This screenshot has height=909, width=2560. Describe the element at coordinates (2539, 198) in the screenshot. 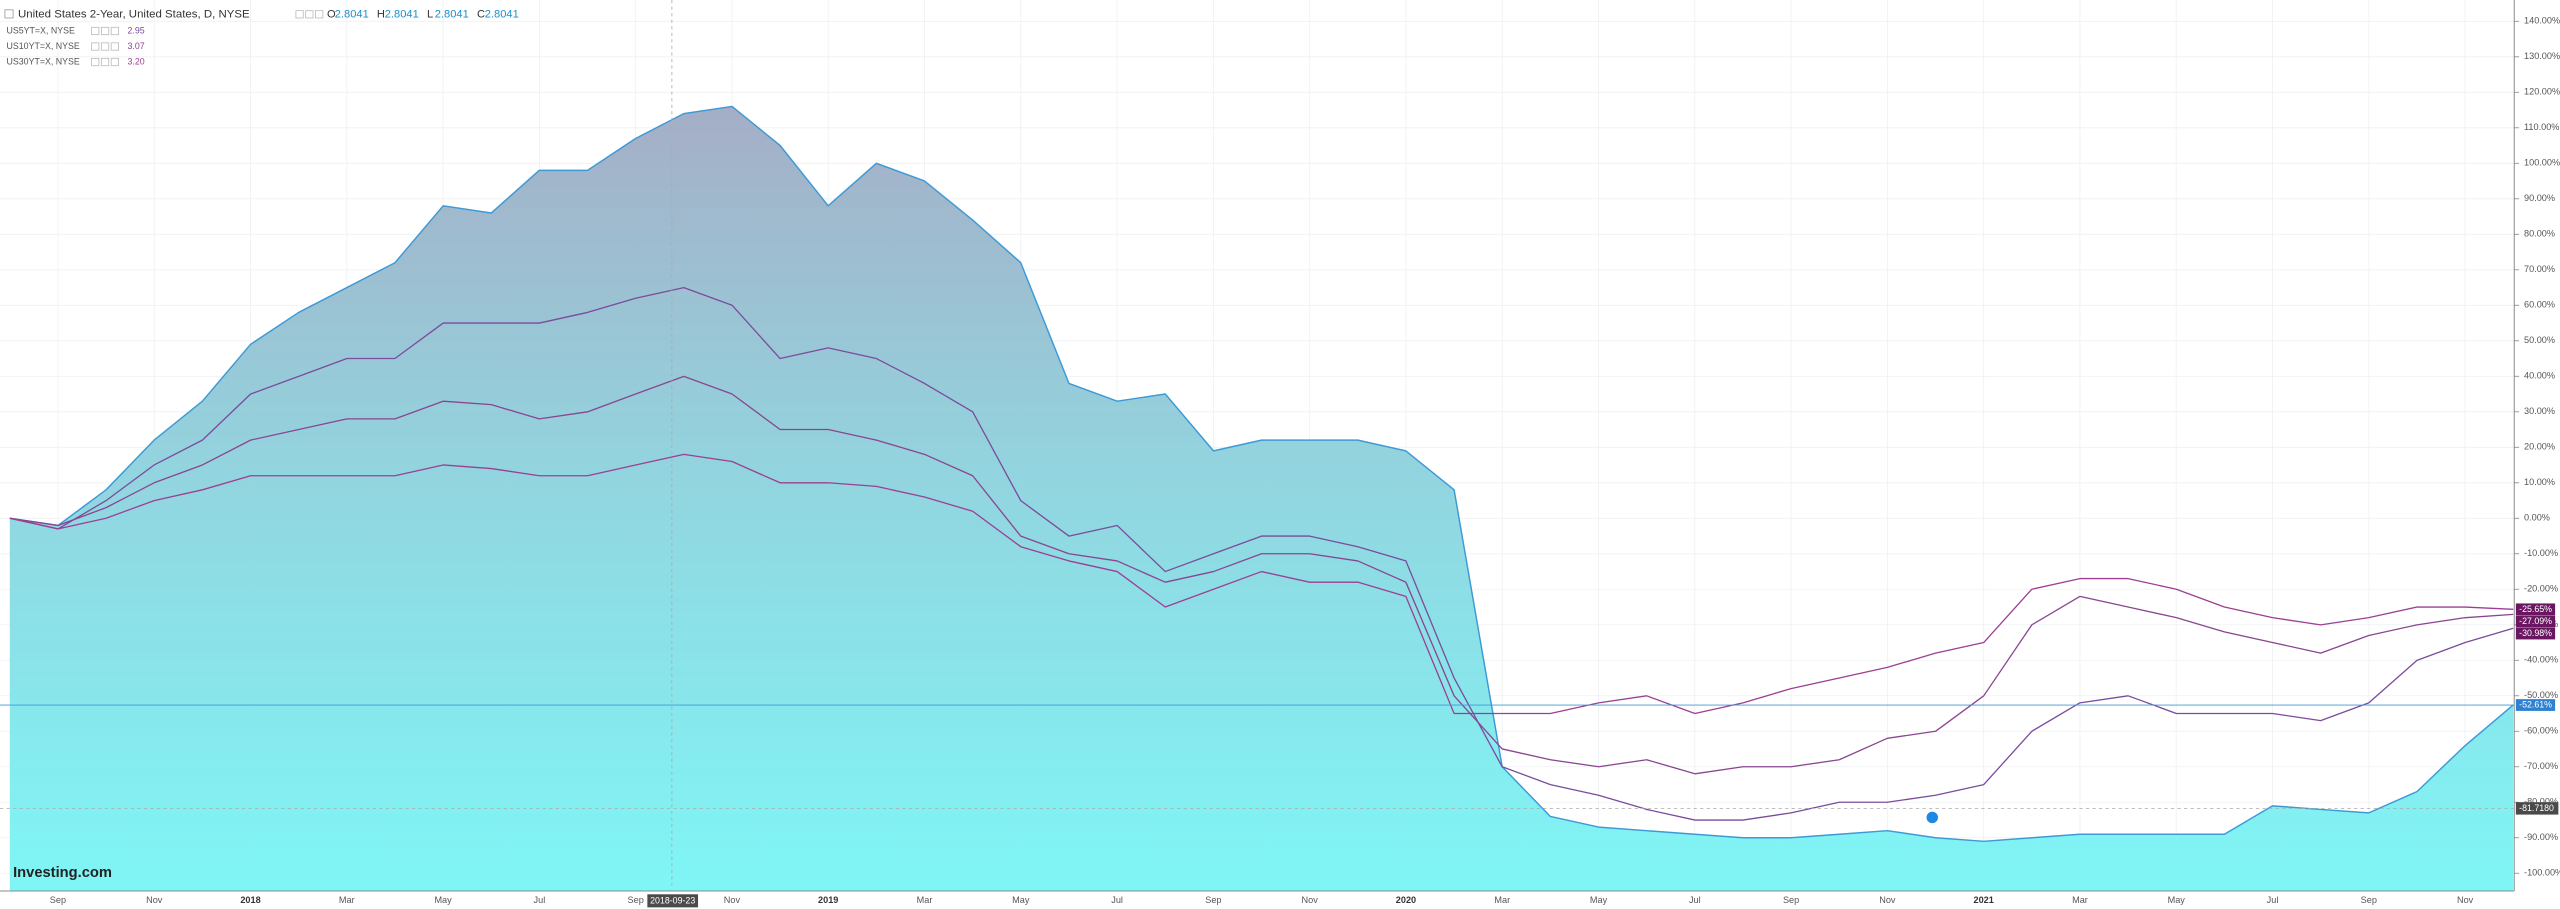

I see `y-tick-label: 90.00%` at that location.